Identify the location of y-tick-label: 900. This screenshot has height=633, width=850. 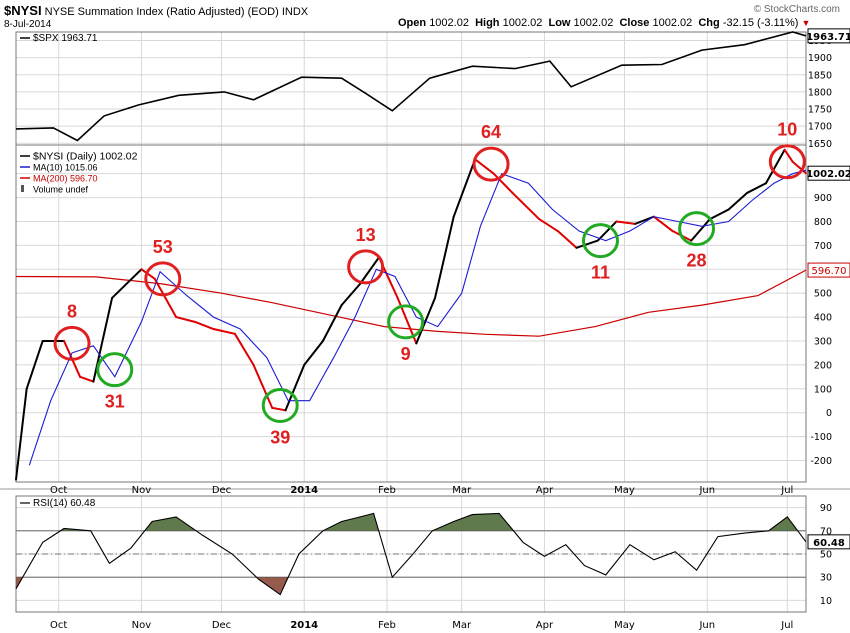
(823, 198).